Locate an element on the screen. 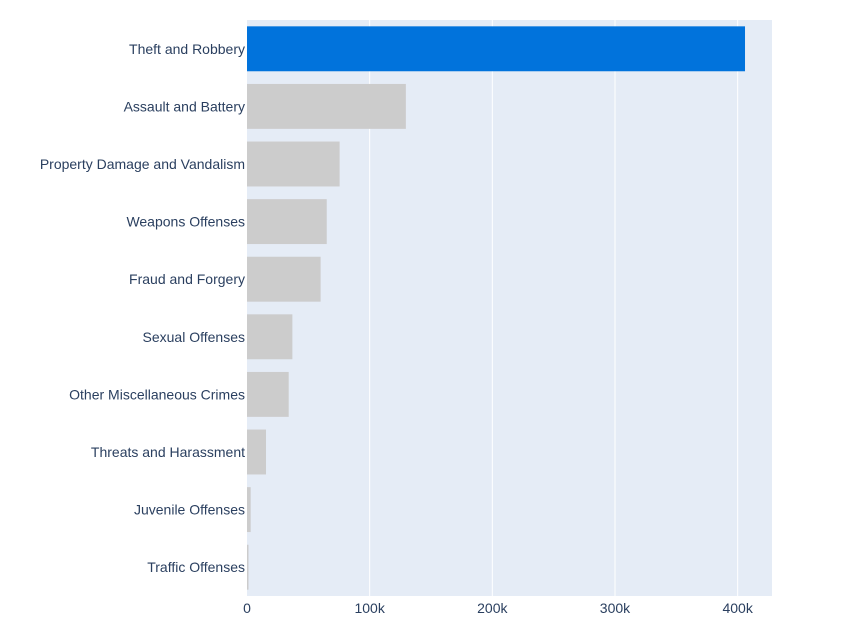 The height and width of the screenshot is (635, 856). bar-fraud-and-forgery is located at coordinates (284, 279).